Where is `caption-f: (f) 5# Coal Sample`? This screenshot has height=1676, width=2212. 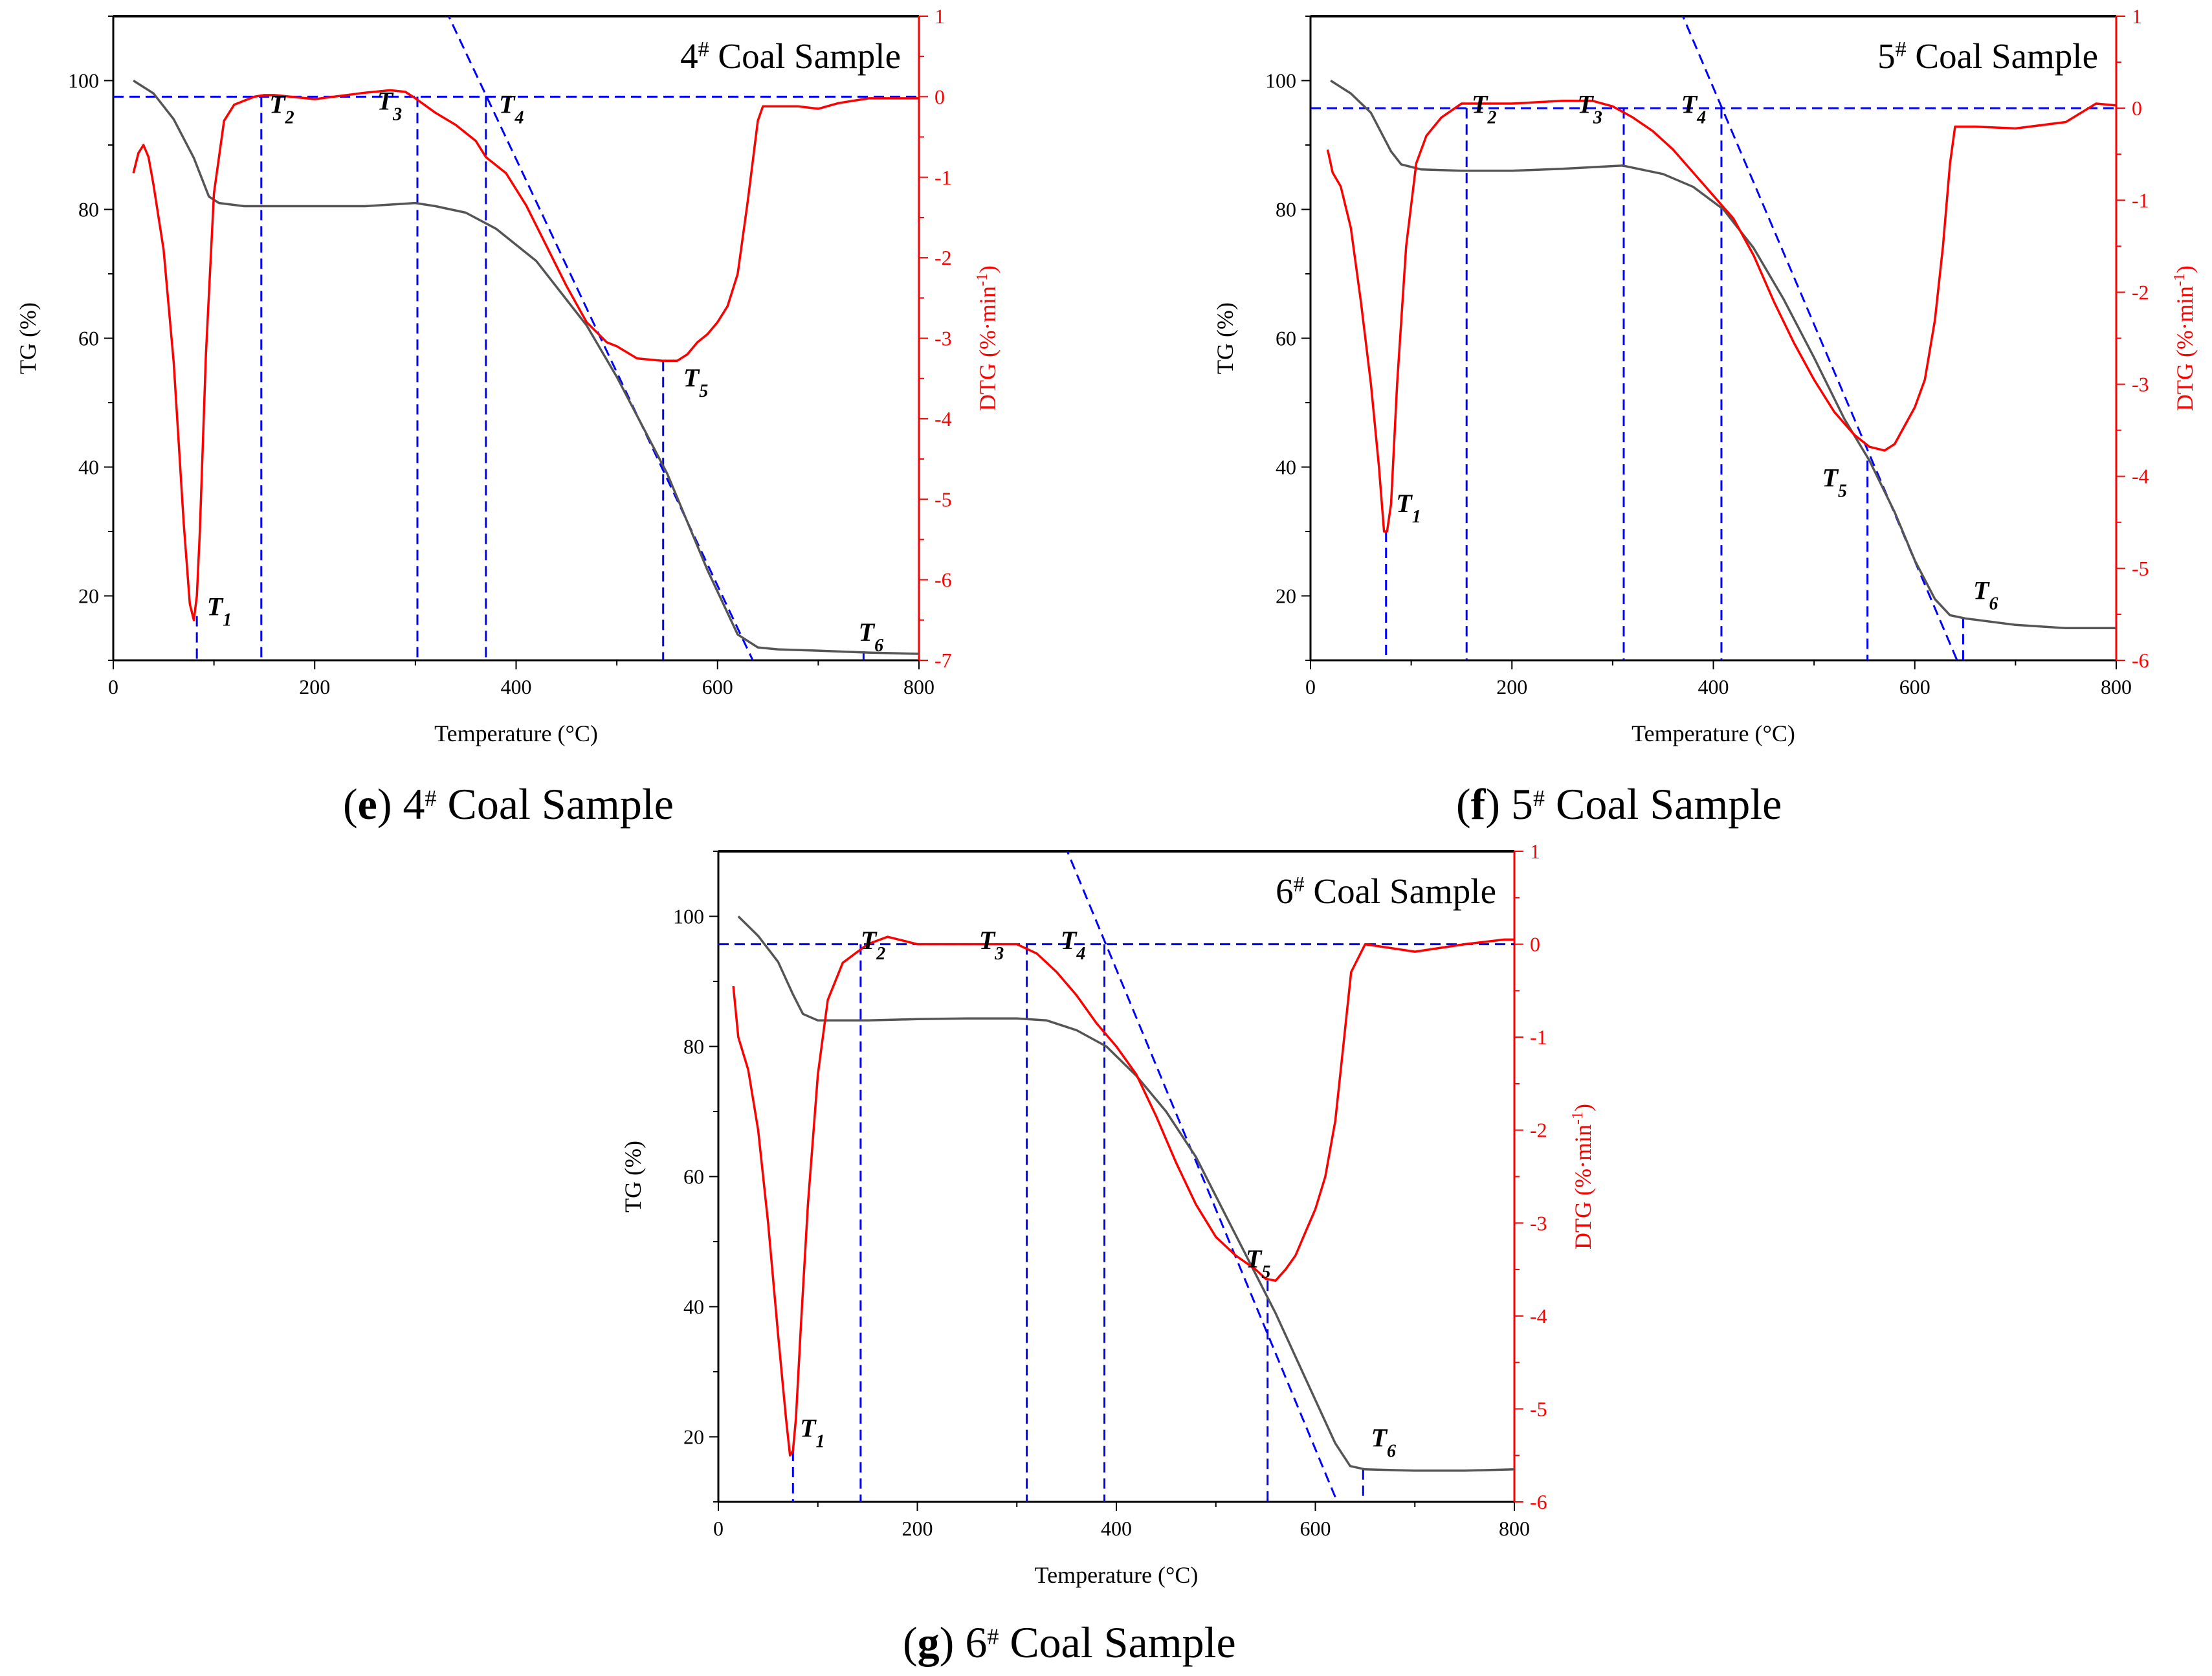
caption-f: (f) 5# Coal Sample is located at coordinates (1619, 804).